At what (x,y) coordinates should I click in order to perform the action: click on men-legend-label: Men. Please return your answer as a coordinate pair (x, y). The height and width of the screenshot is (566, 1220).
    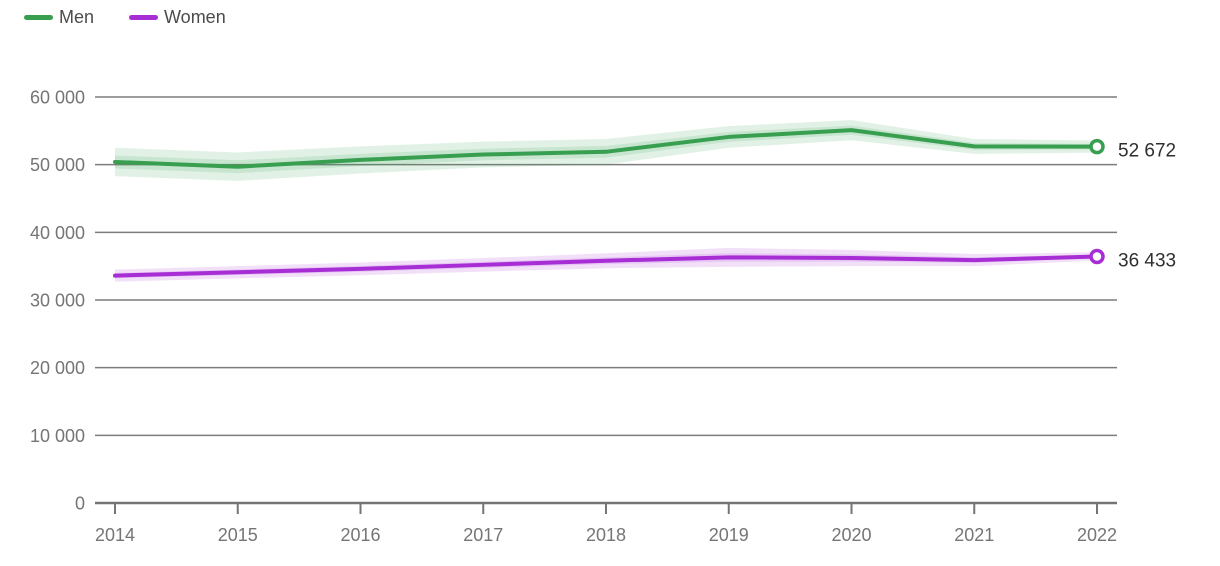
    Looking at the image, I should click on (77, 17).